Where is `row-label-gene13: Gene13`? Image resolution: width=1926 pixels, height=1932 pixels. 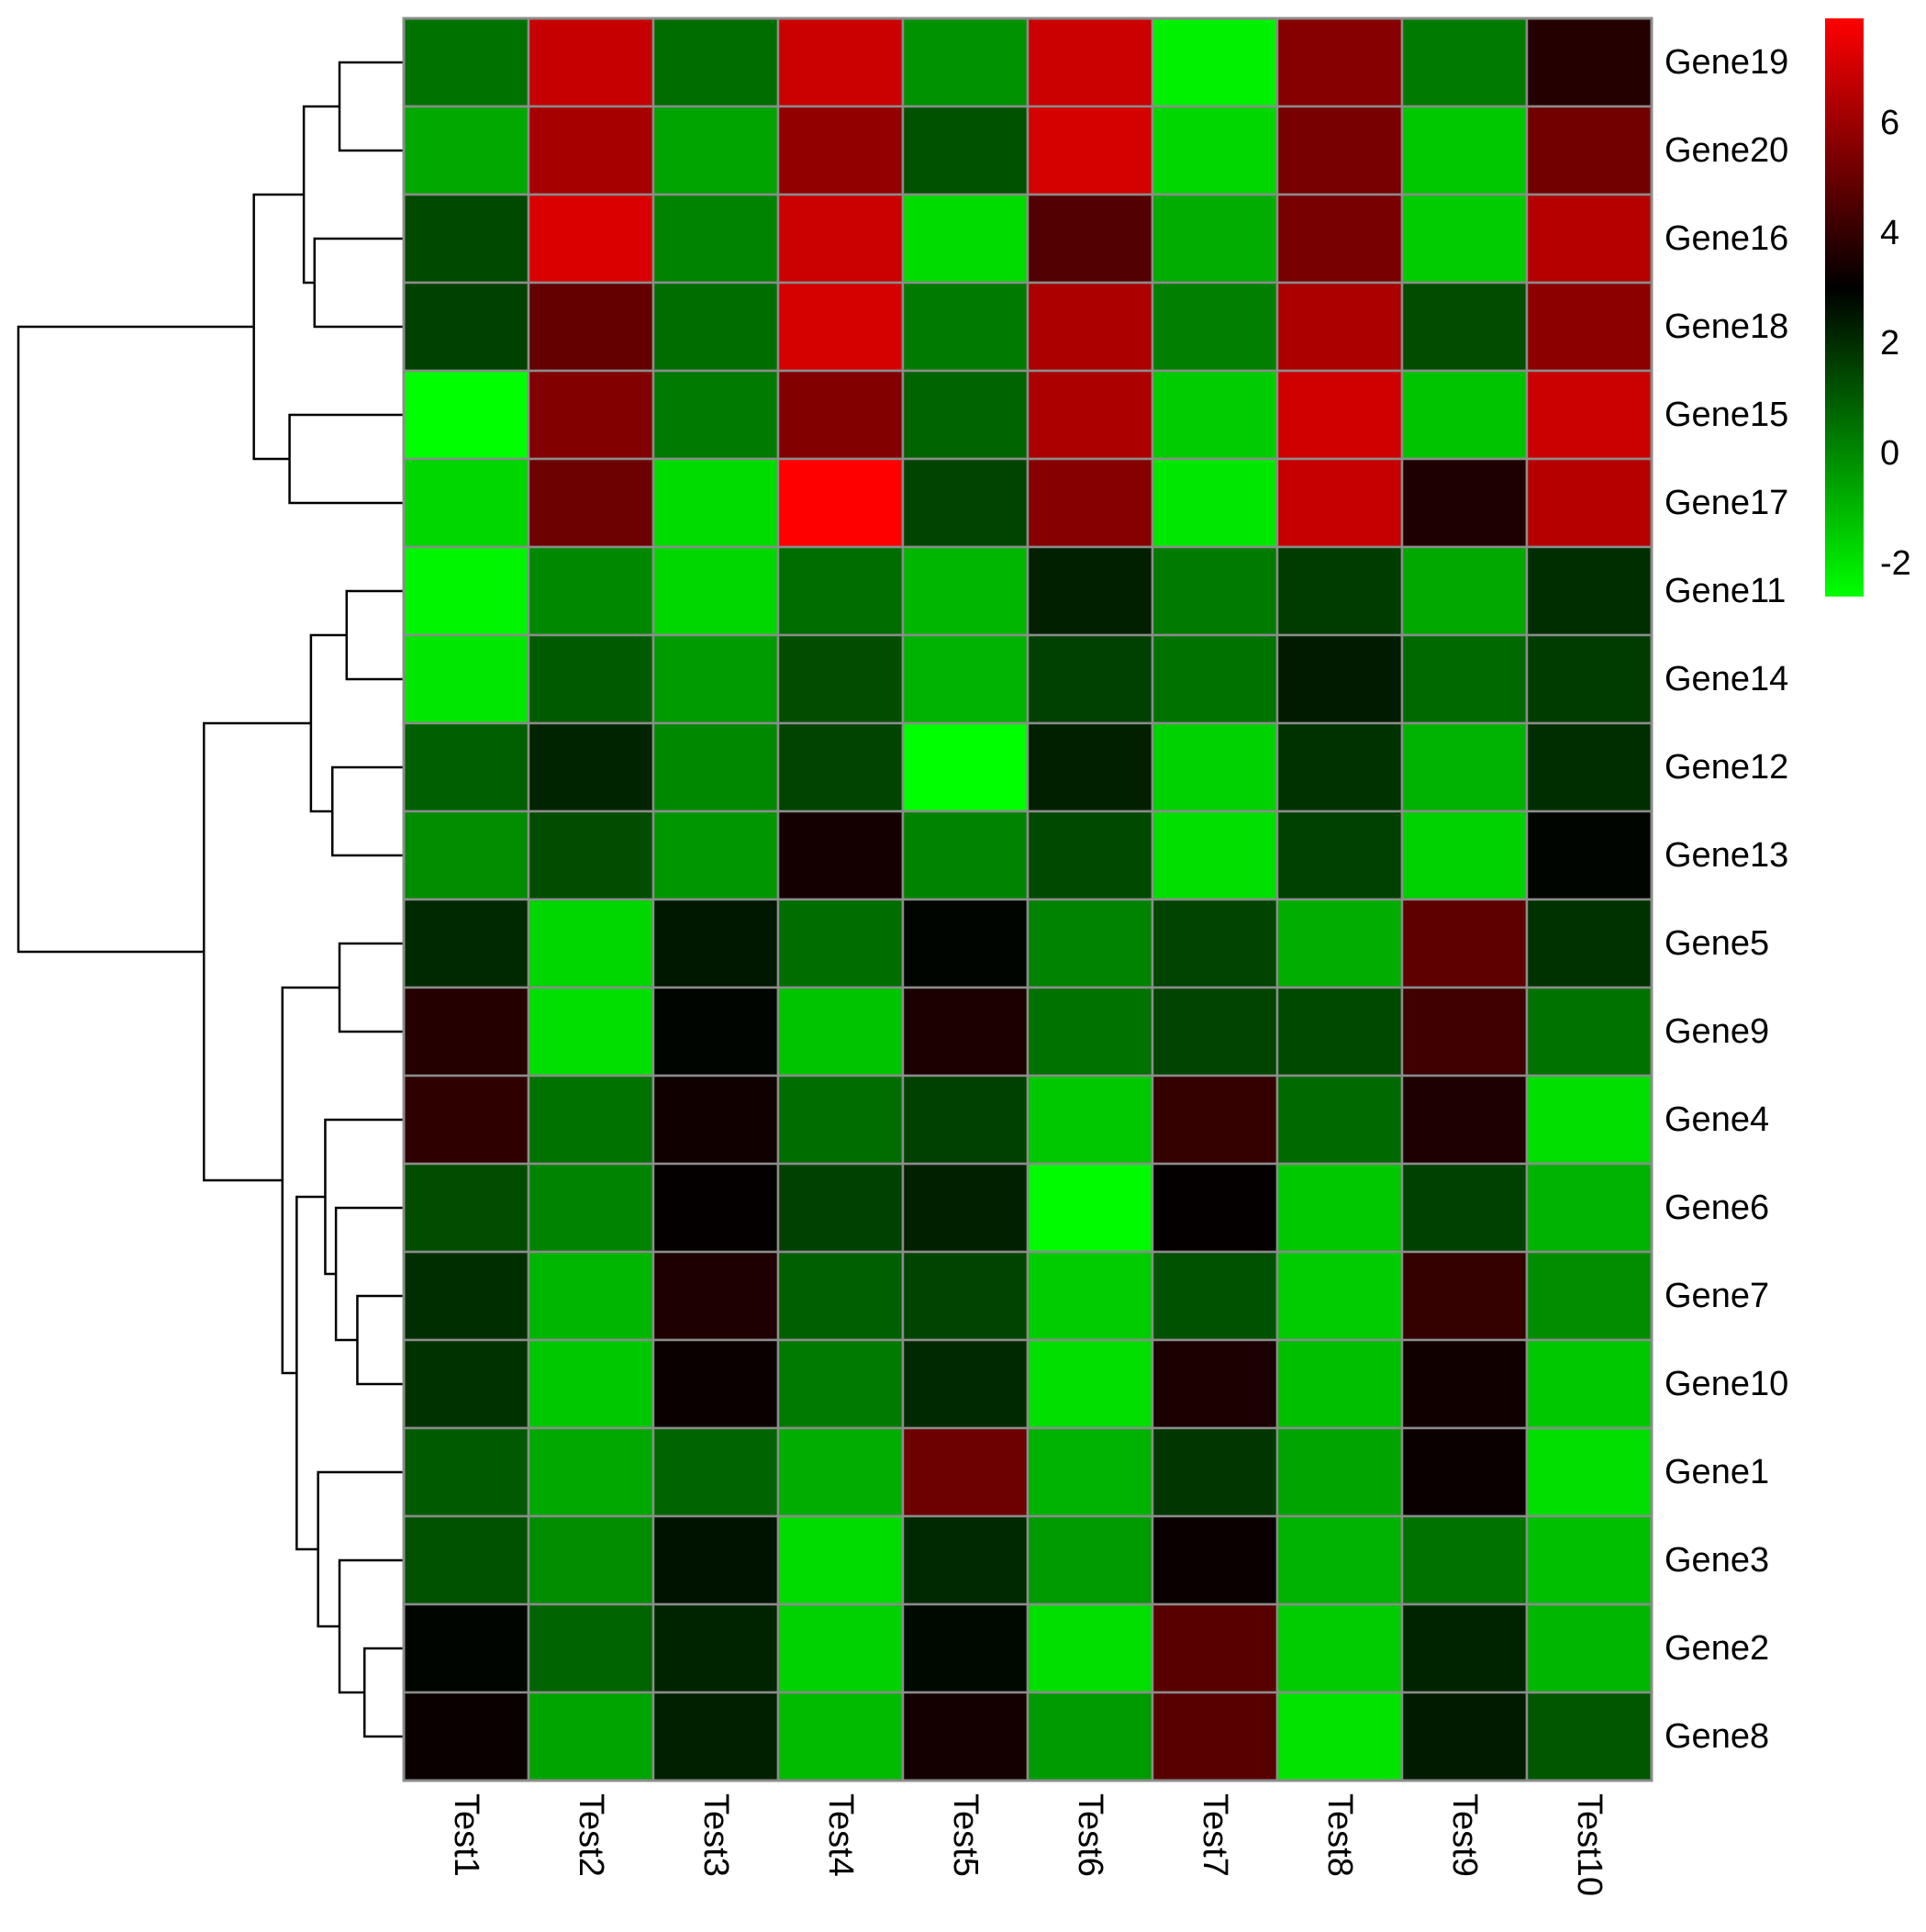
row-label-gene13: Gene13 is located at coordinates (1726, 855).